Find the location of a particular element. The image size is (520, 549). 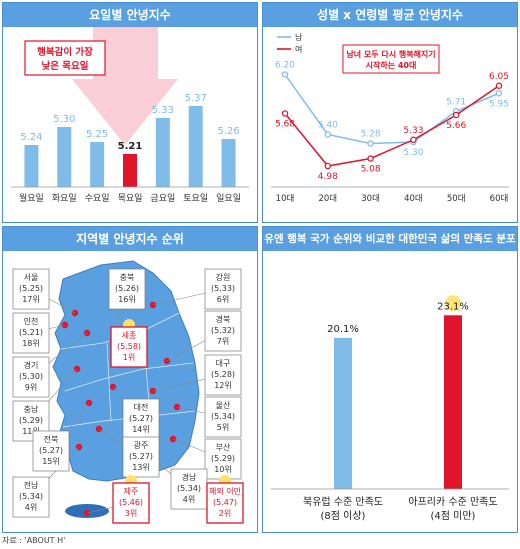

weekday-bar-label-5: 5.37 is located at coordinates (196, 98).